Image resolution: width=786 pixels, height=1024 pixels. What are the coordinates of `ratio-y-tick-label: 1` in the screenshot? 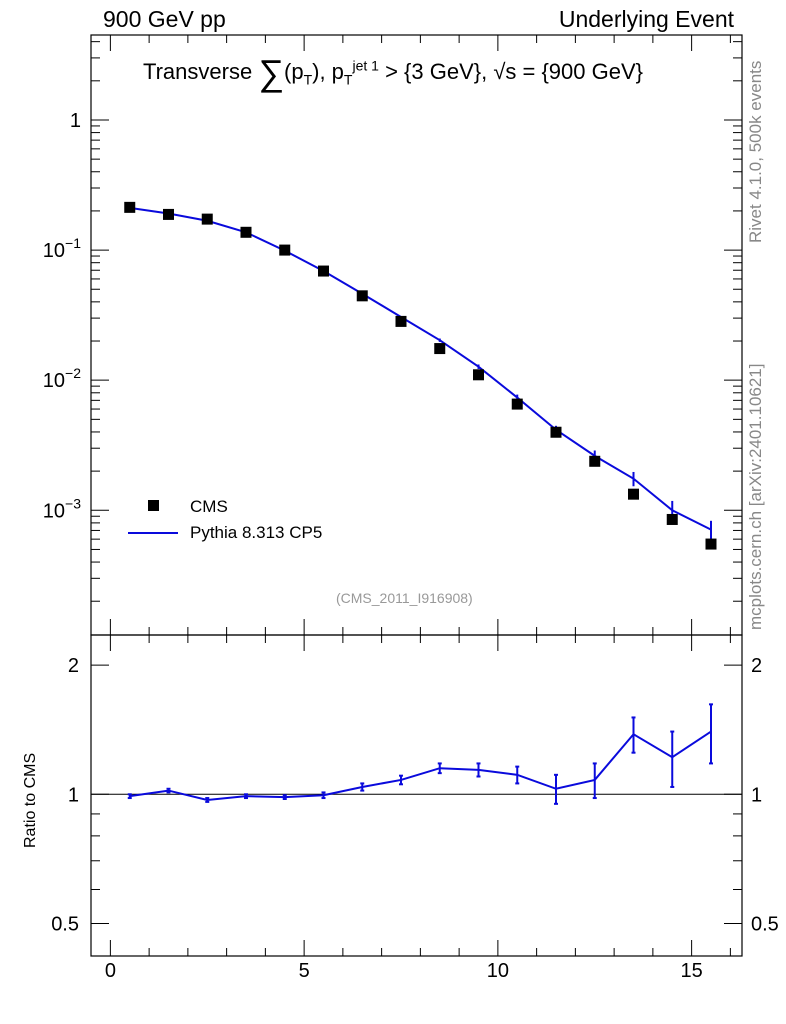 It's located at (73, 795).